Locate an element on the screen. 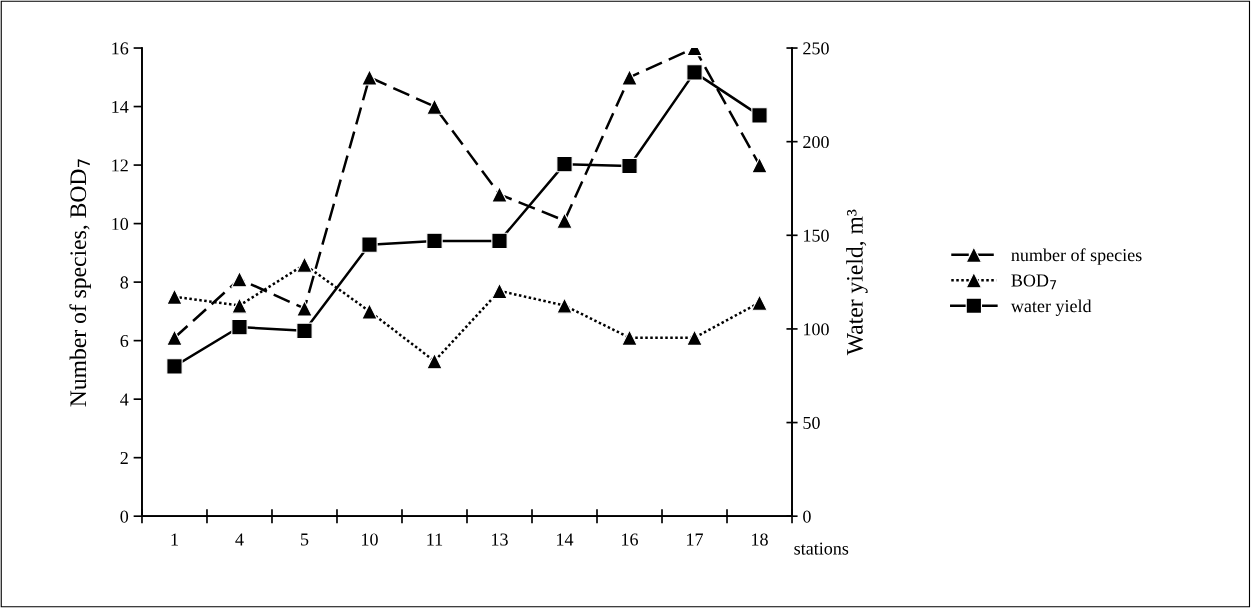  y2-tick-label: 0 is located at coordinates (807, 516).